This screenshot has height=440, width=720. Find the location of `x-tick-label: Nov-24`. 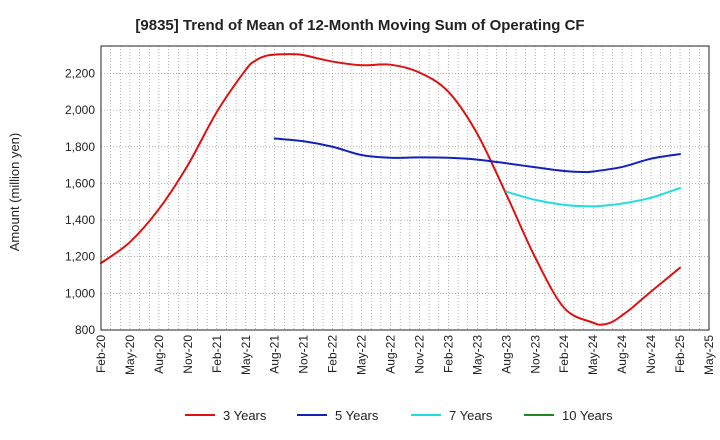

x-tick-label: Nov-24 is located at coordinates (651, 354).